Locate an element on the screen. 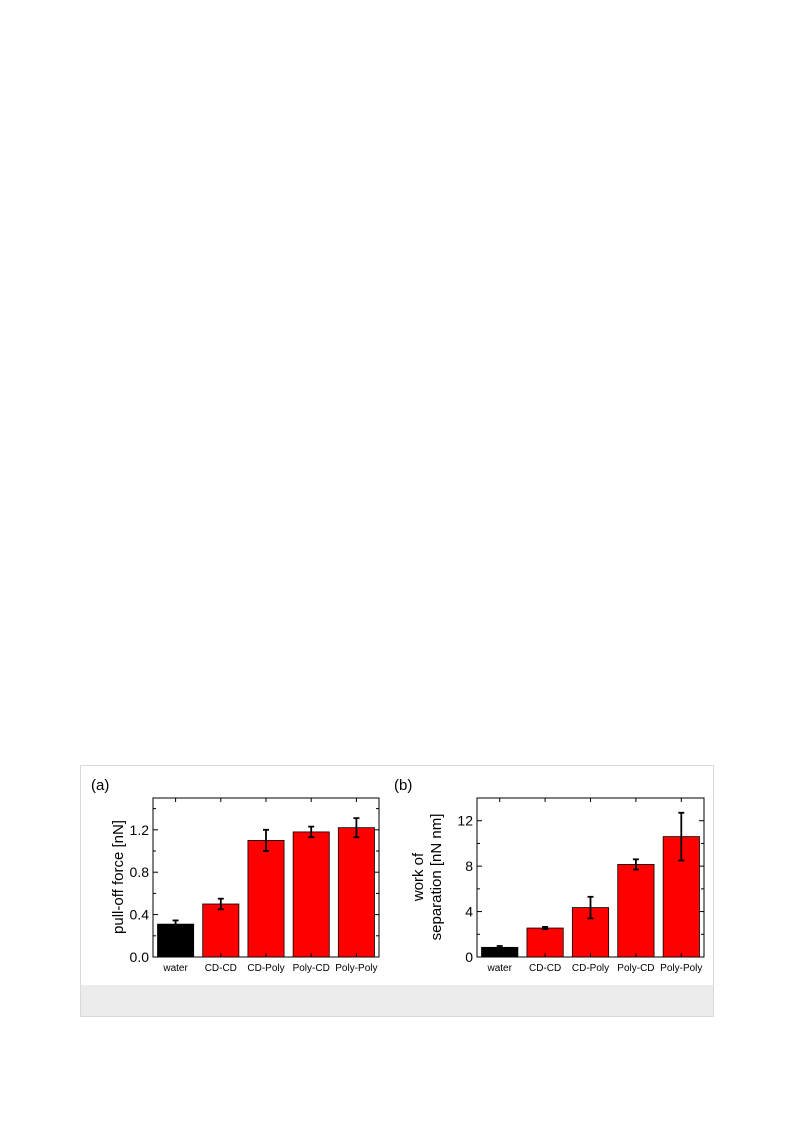 Image resolution: width=793 pixels, height=1123 pixels. bar-poly-poly is located at coordinates (356, 892).